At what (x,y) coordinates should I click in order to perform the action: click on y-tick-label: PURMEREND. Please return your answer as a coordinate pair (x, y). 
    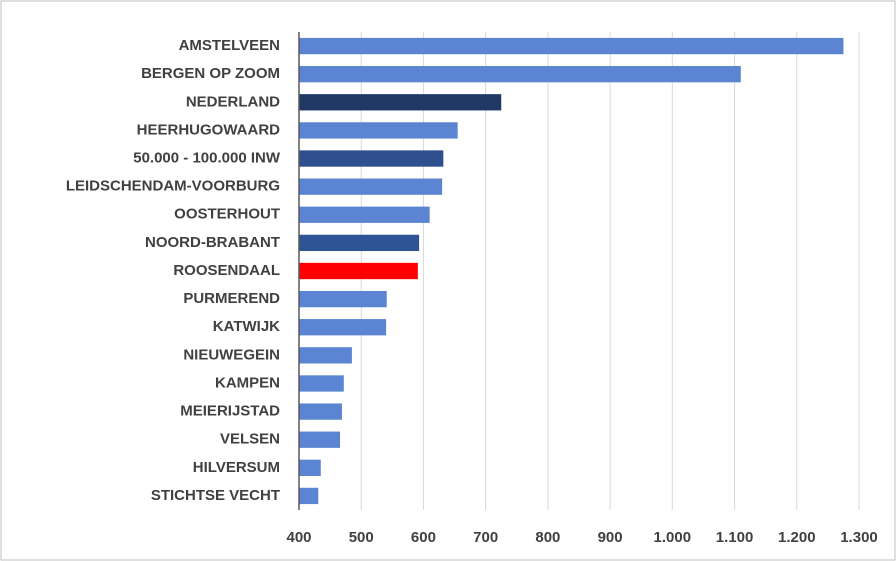
    Looking at the image, I should click on (231, 298).